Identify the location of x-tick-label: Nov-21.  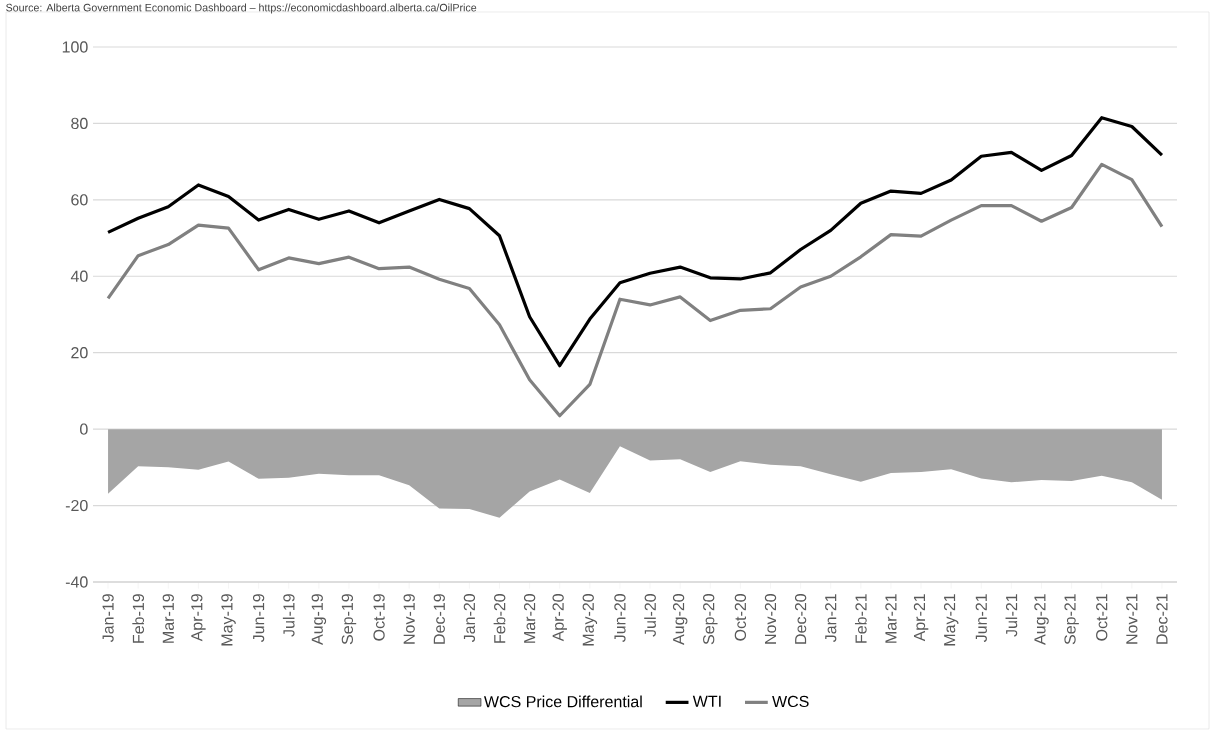
(1132, 619).